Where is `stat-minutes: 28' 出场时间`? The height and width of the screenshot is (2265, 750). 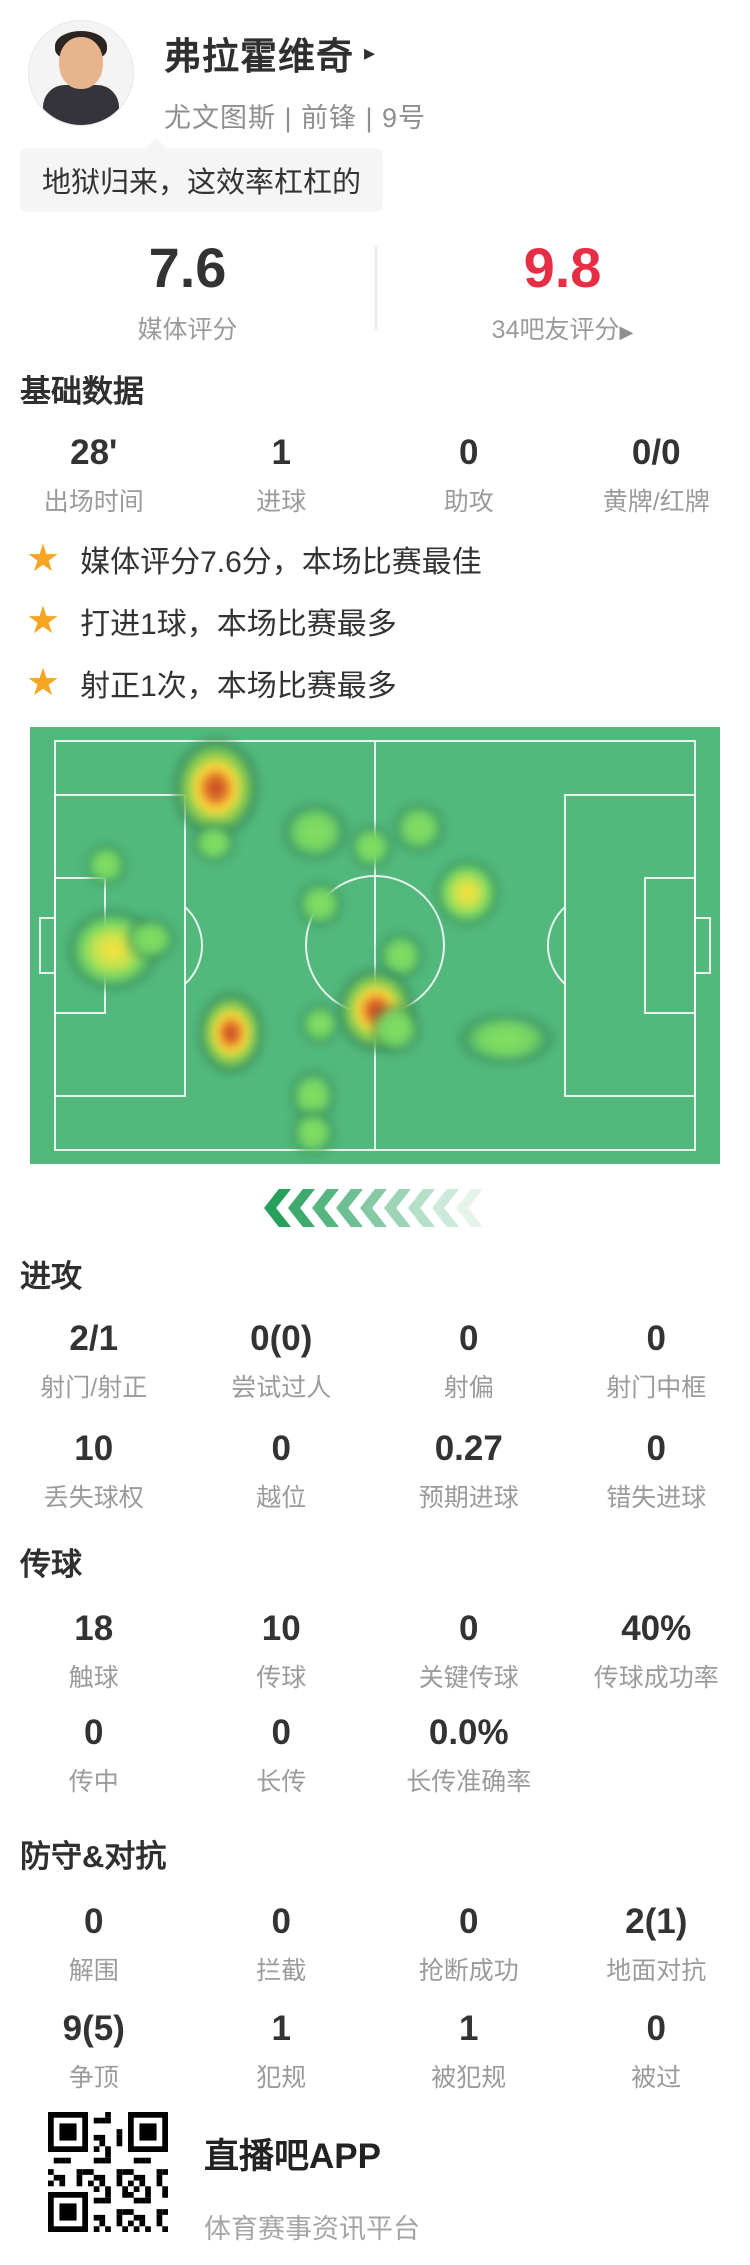
stat-minutes: 28' 出场时间 is located at coordinates (94, 475).